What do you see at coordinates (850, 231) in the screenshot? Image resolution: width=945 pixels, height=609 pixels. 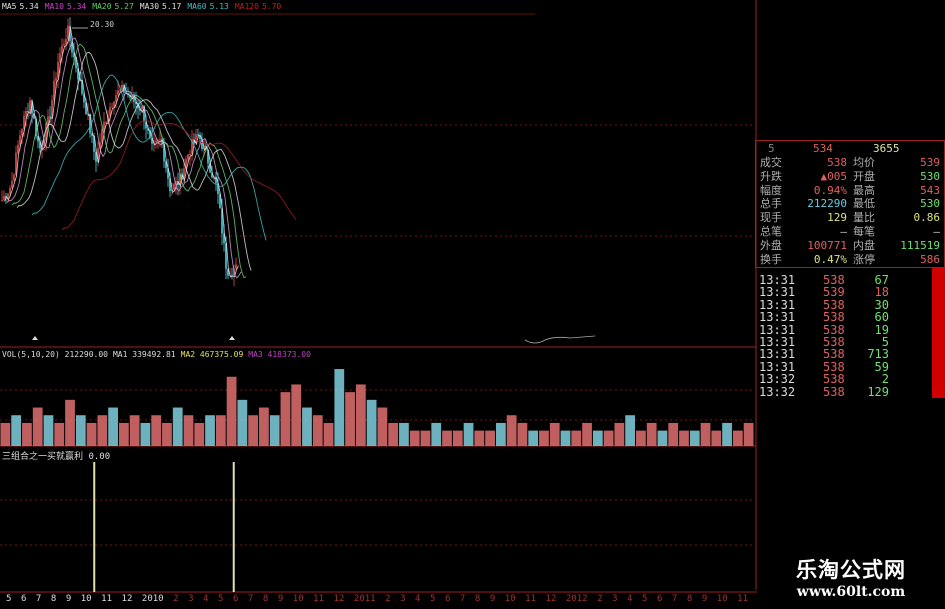 I see `quote-row: 总笔 — 每笔 —` at bounding box center [850, 231].